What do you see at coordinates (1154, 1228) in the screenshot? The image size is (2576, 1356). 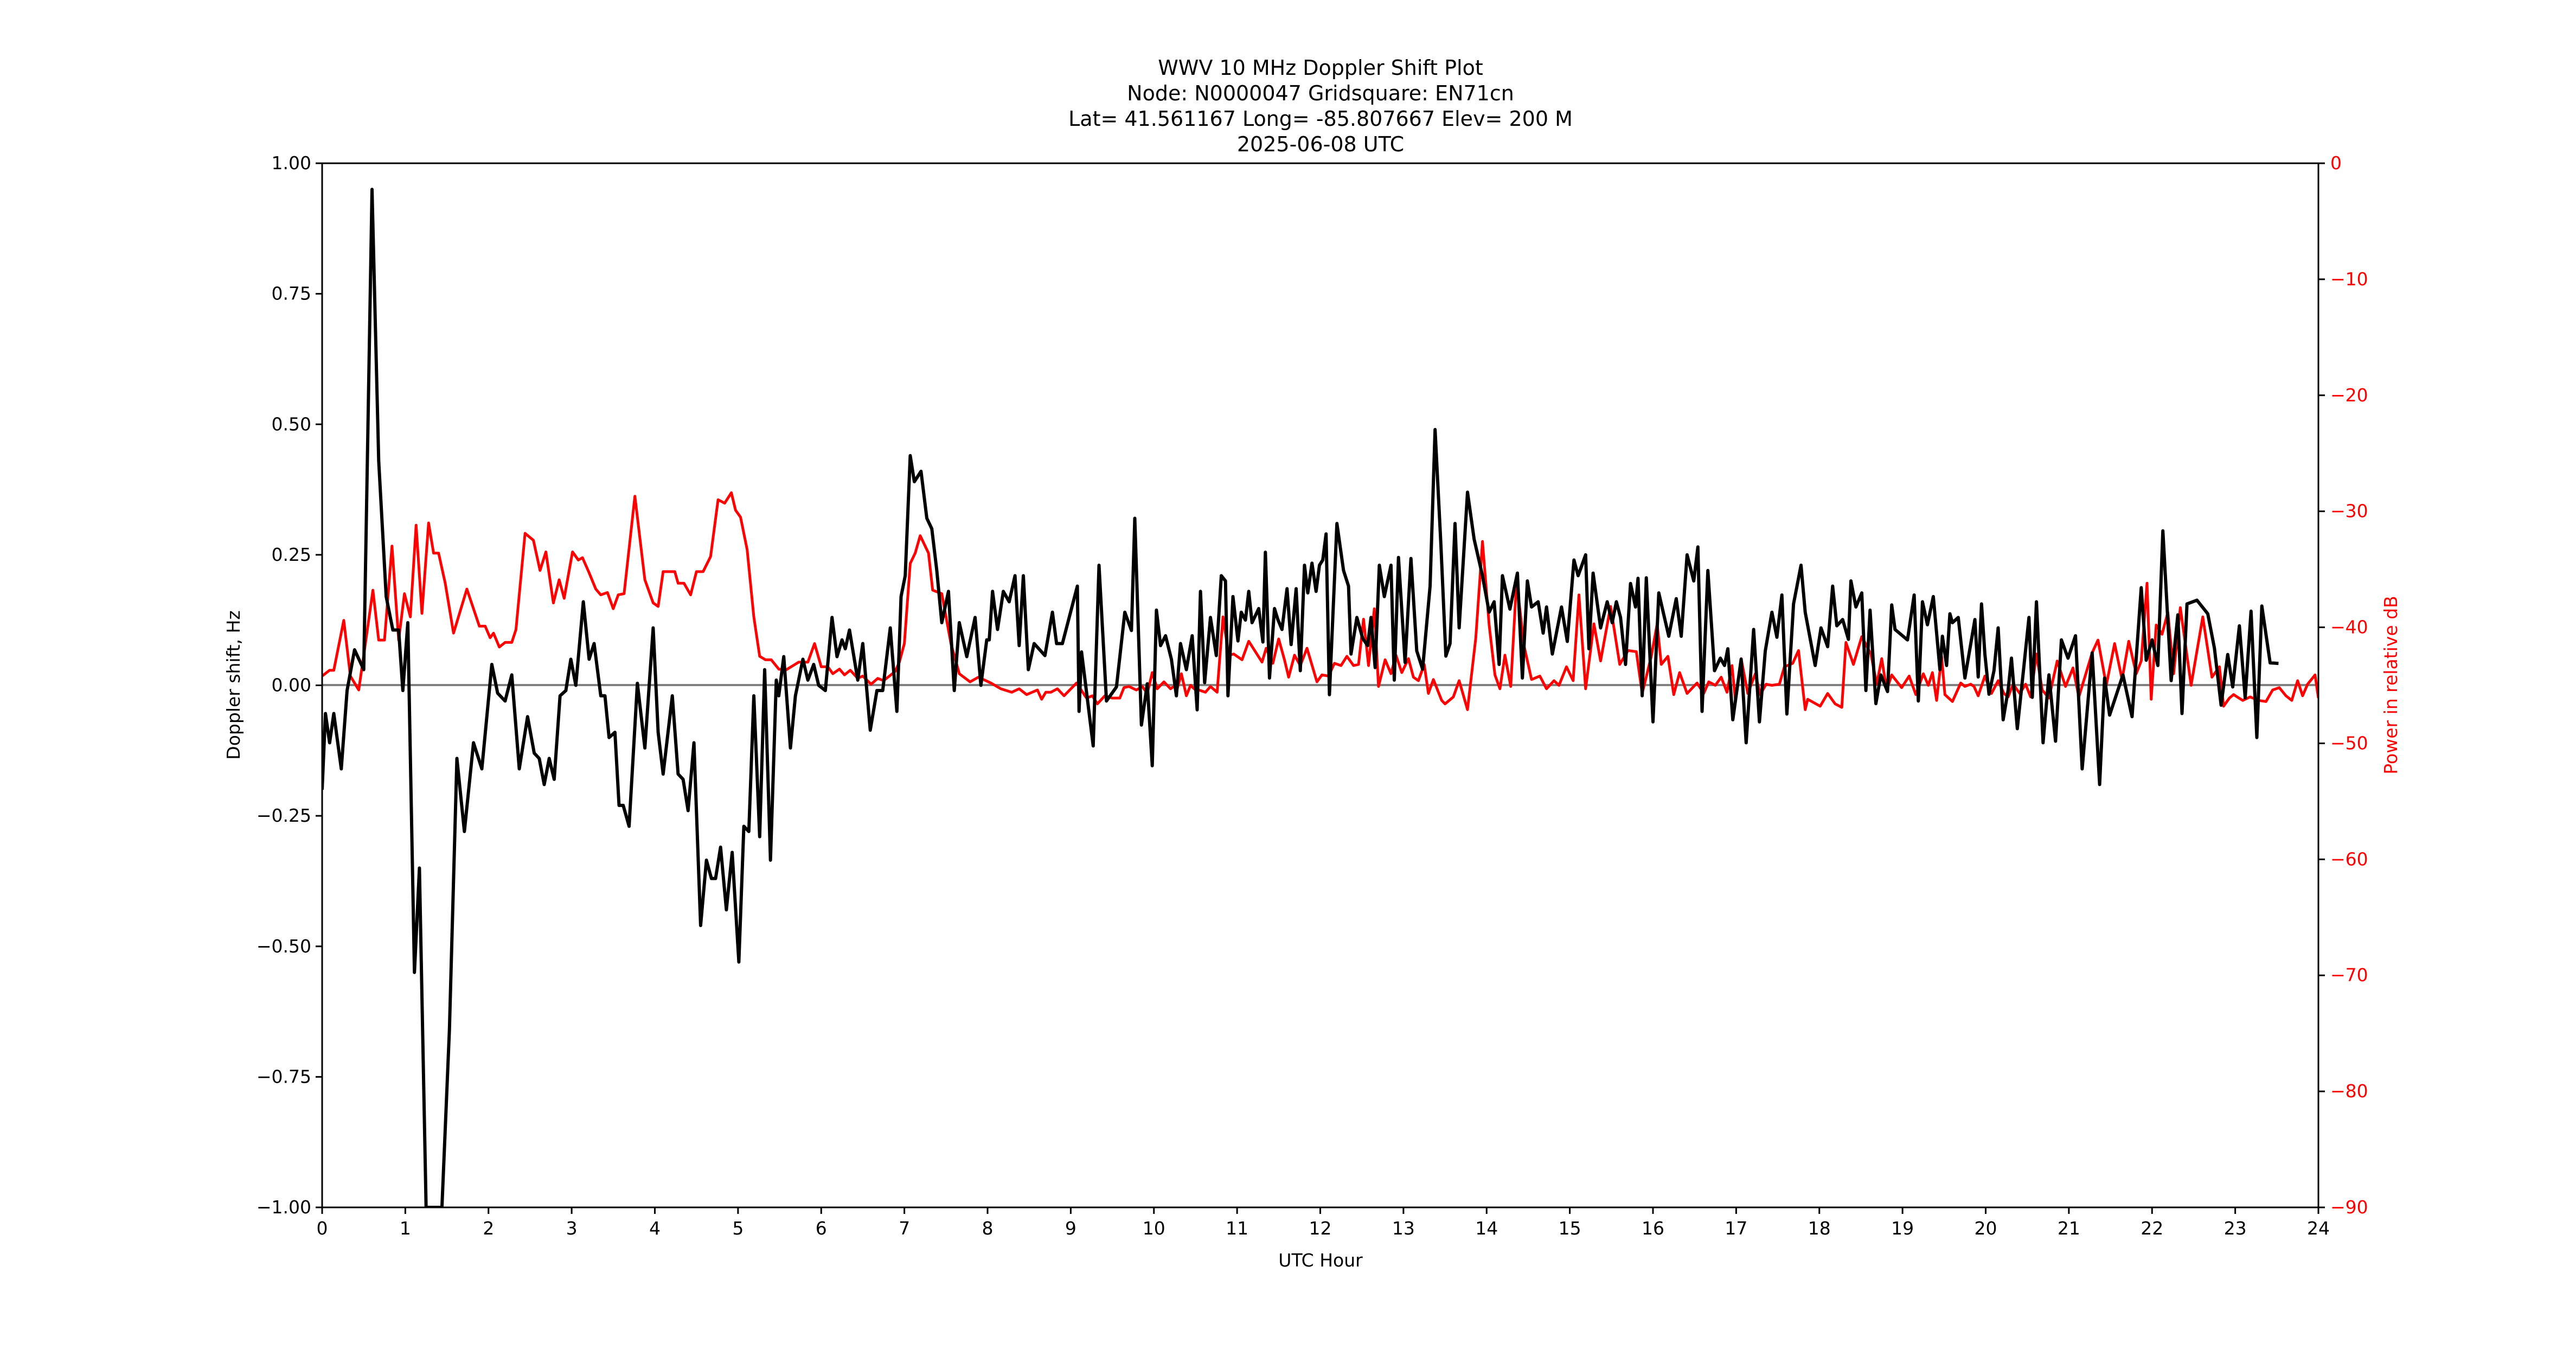 I see `x-tick-label: 10` at bounding box center [1154, 1228].